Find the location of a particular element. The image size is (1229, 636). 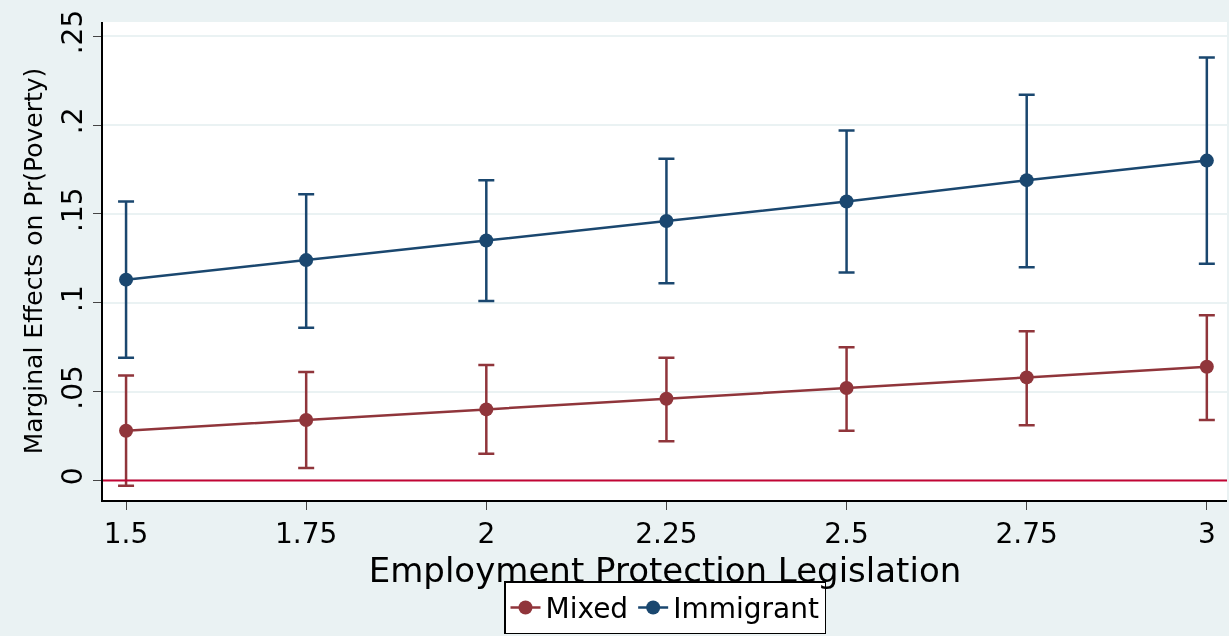

x-tick-label: 2.25 is located at coordinates (666, 534).